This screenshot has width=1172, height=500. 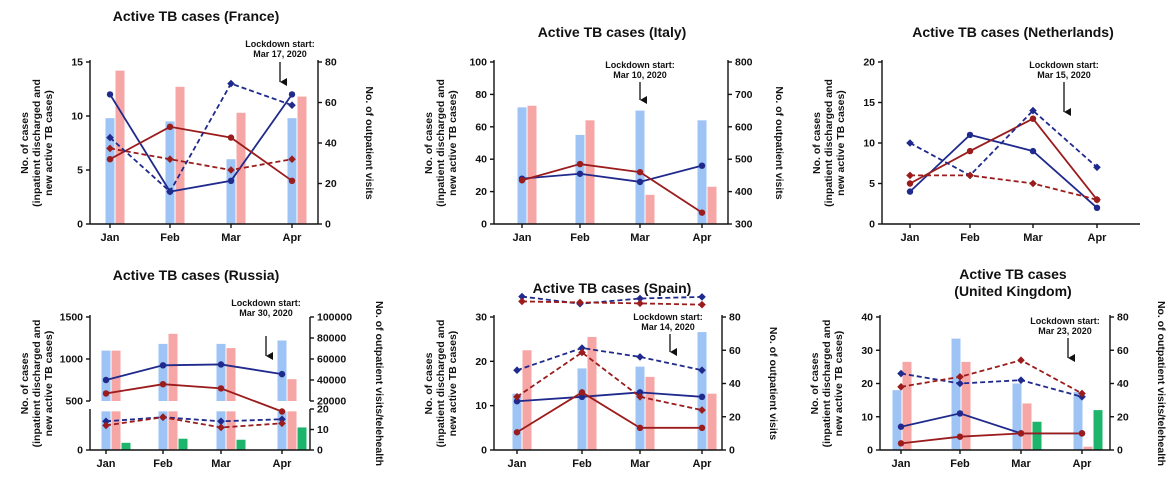 What do you see at coordinates (609, 412) in the screenshot?
I see `chart-5-series-1-line` at bounding box center [609, 412].